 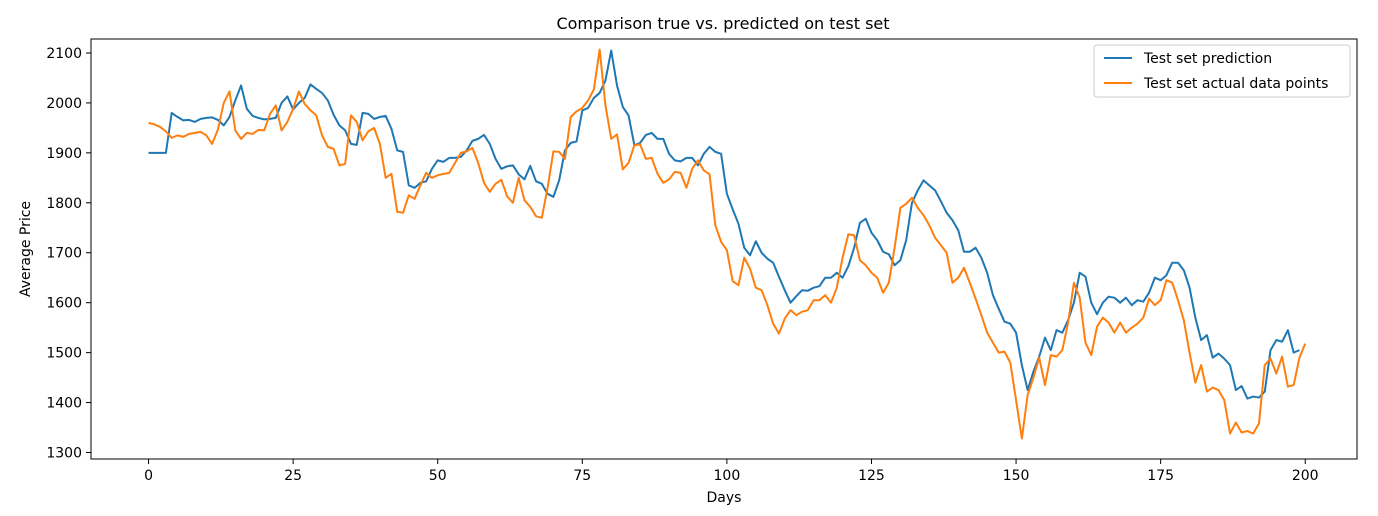 I want to click on legend-label-actual: Test set actual data points, so click(x=1235, y=84).